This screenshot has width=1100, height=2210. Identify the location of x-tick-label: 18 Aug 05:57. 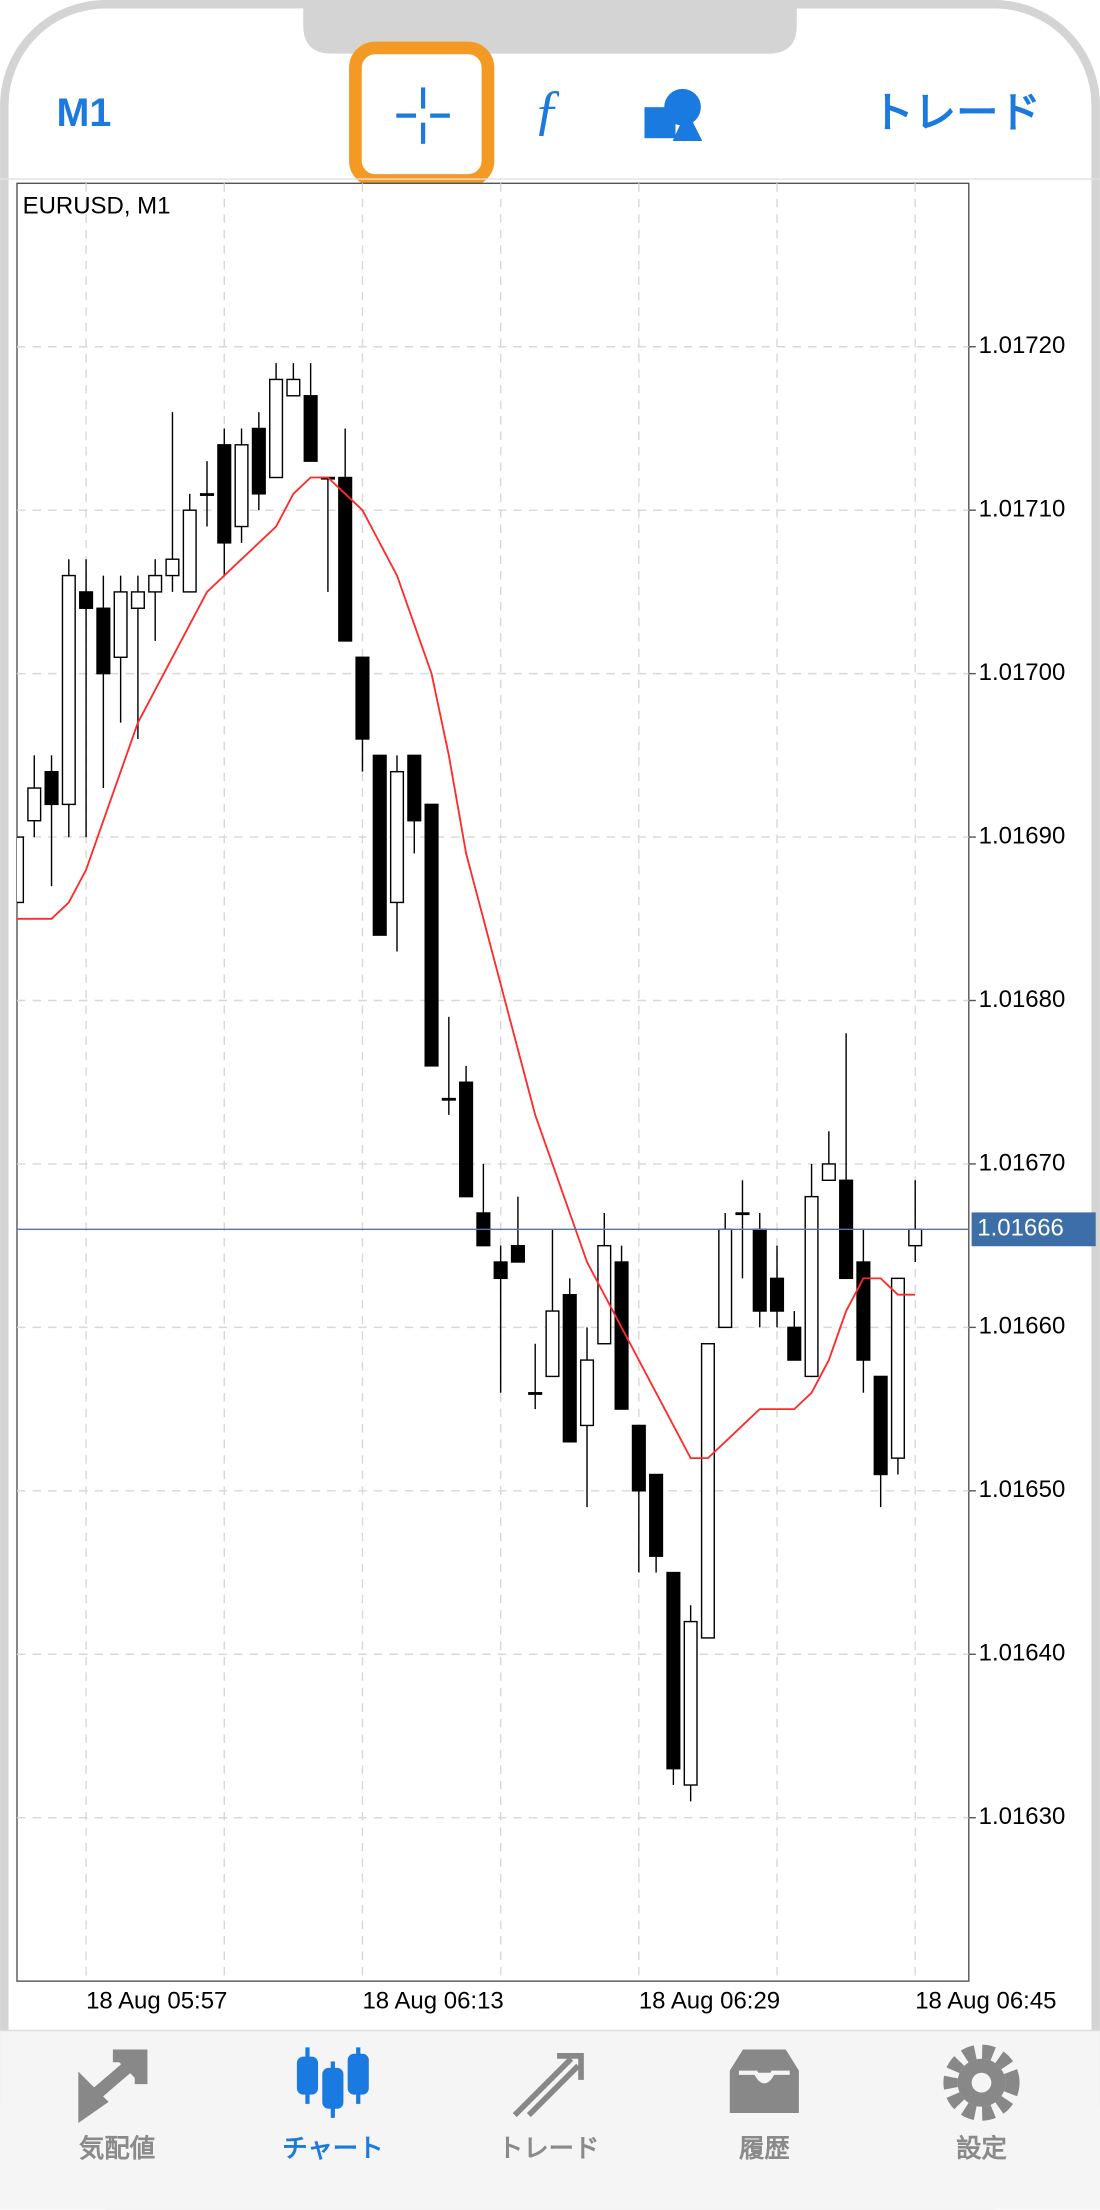
(156, 2001).